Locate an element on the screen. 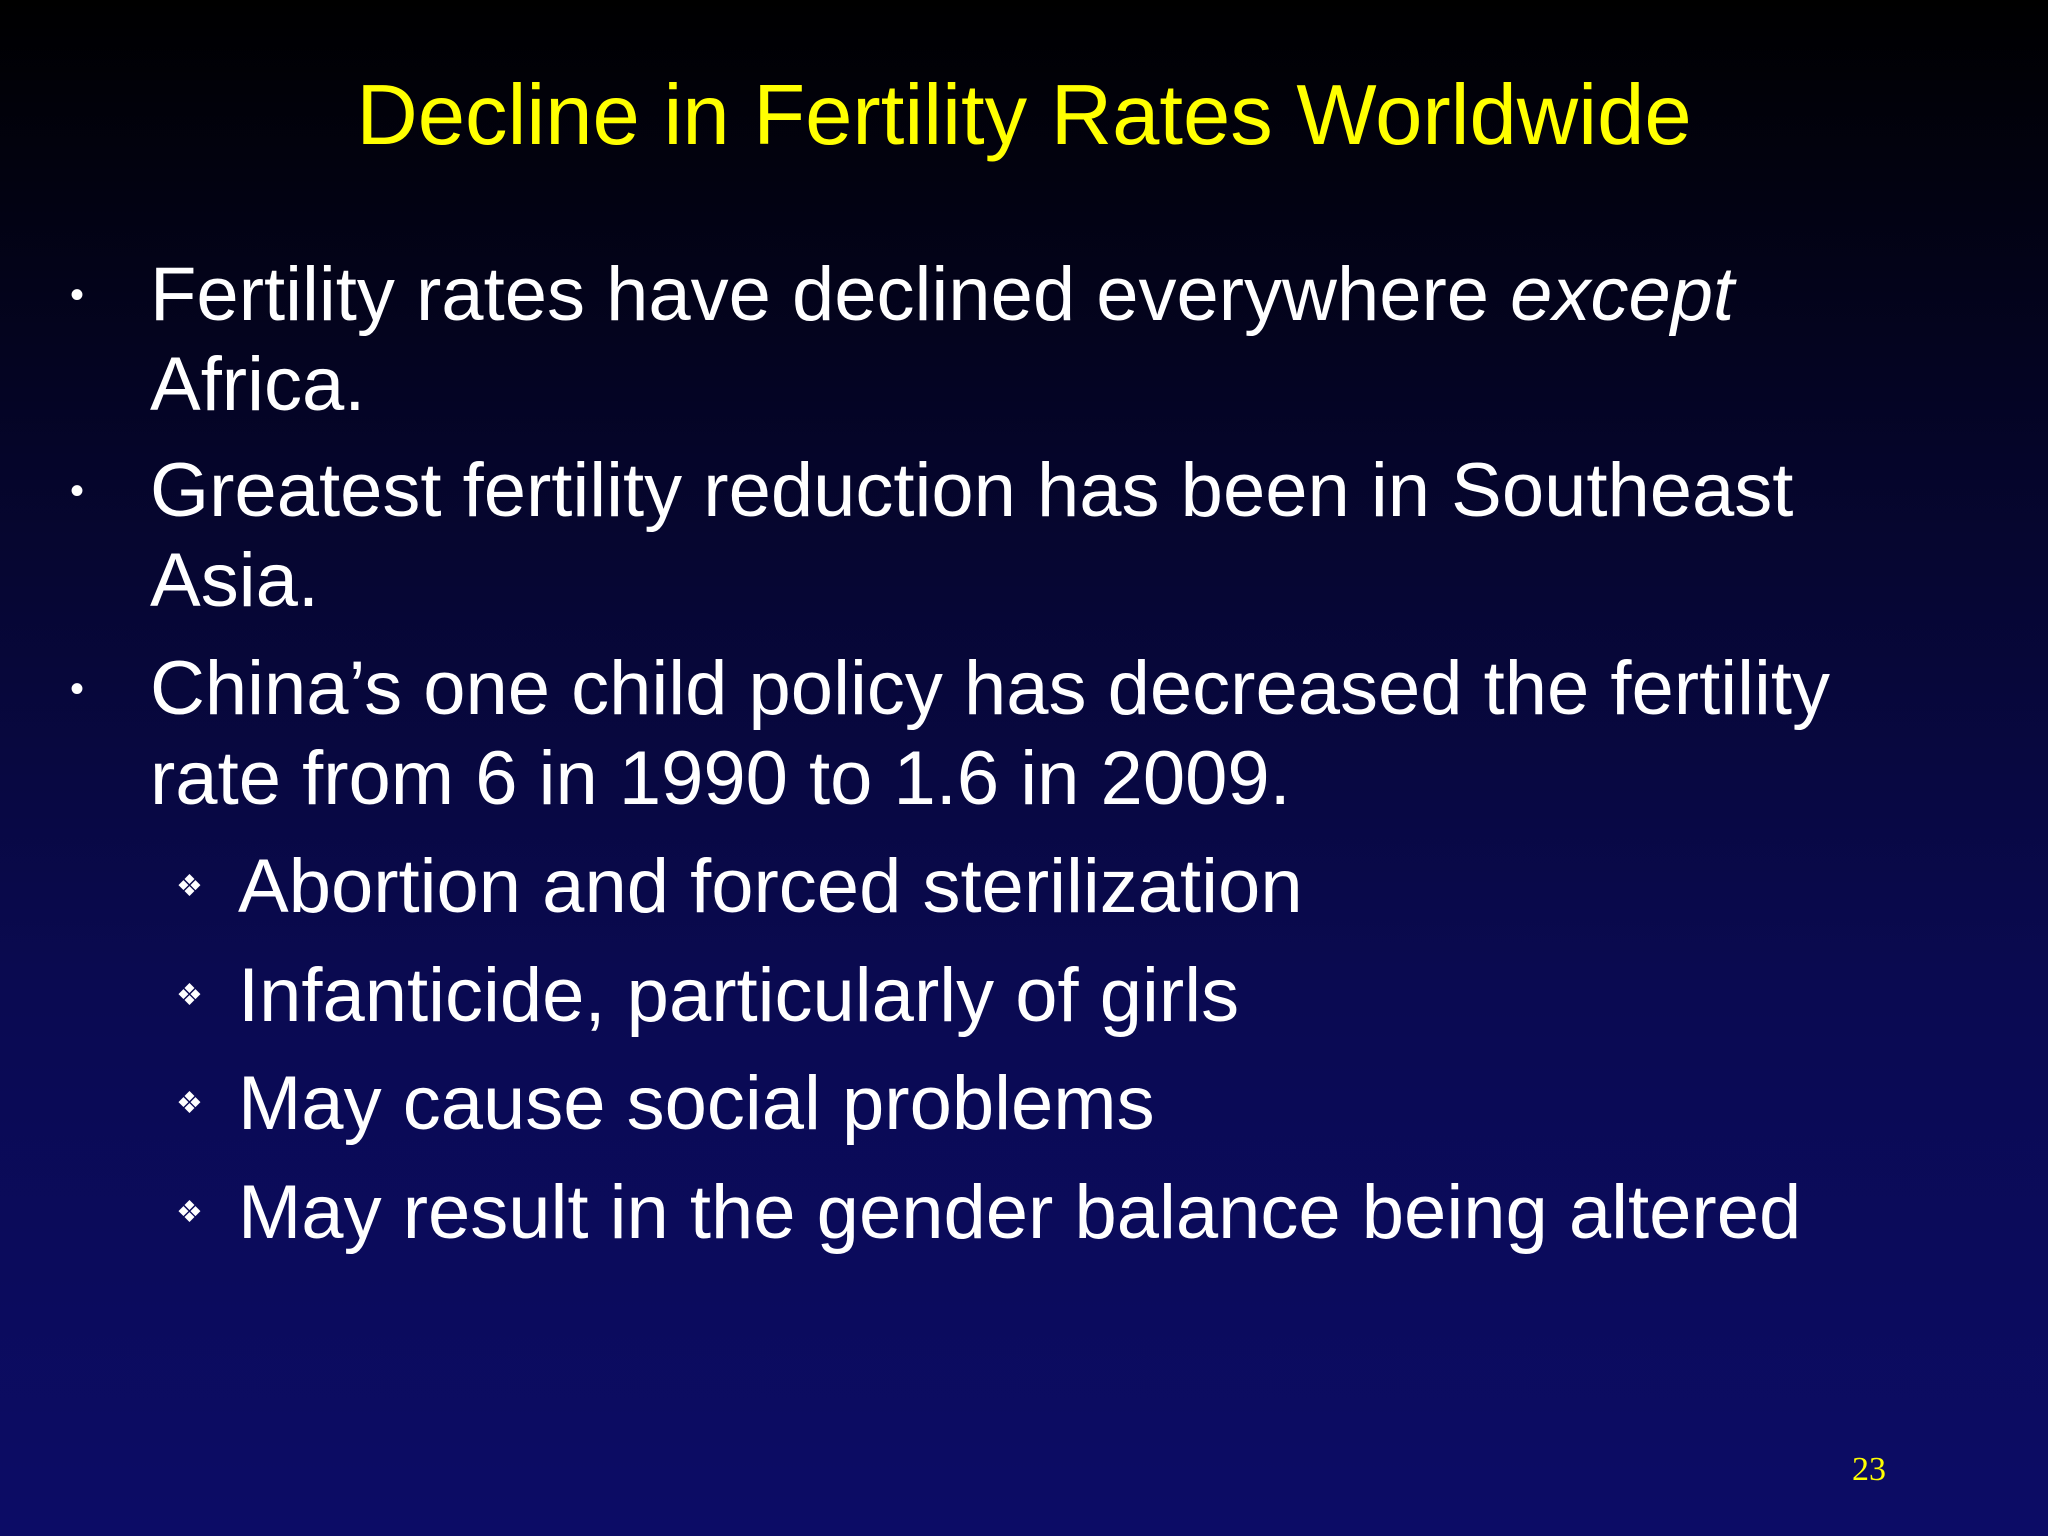  sub-bullet-item: Infanticide, particularly of girls is located at coordinates (739, 995).